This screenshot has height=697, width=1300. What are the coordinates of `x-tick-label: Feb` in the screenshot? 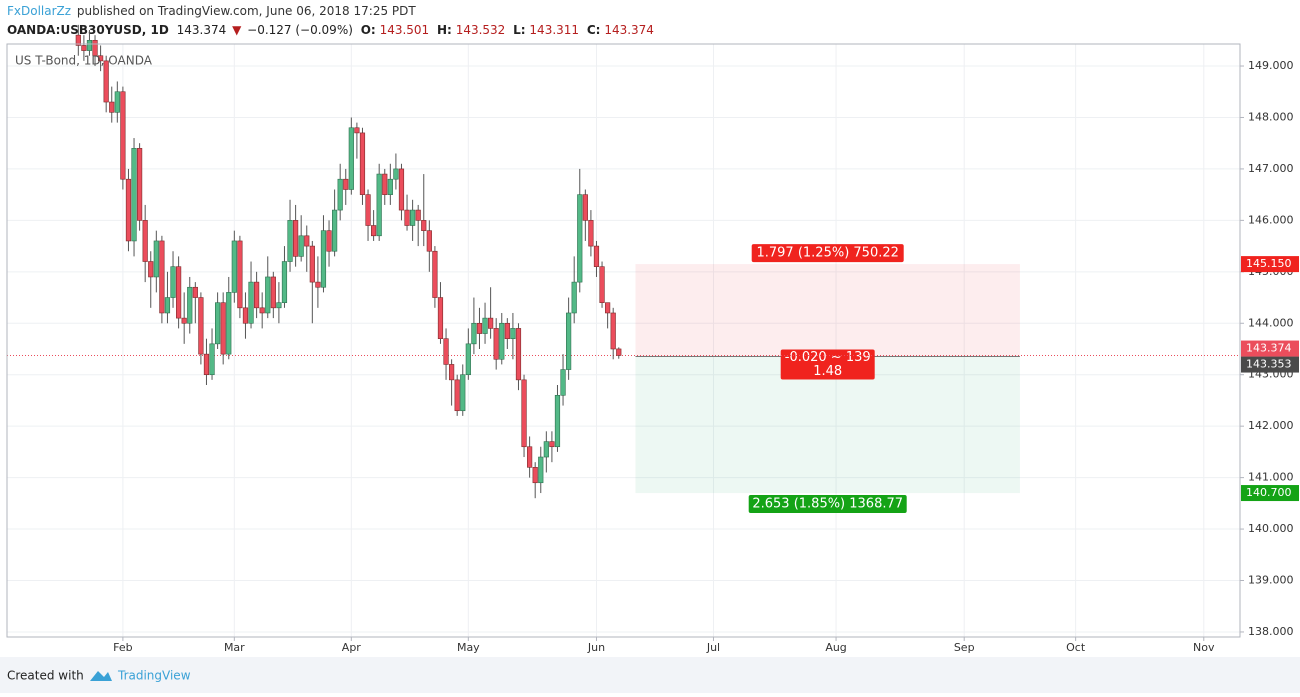 It's located at (122, 647).